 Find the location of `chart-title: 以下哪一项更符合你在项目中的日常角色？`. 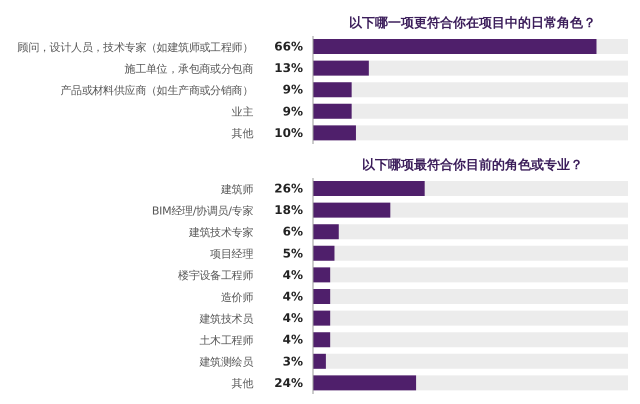

chart-title: 以下哪一项更符合你在项目中的日常角色？ is located at coordinates (472, 23).